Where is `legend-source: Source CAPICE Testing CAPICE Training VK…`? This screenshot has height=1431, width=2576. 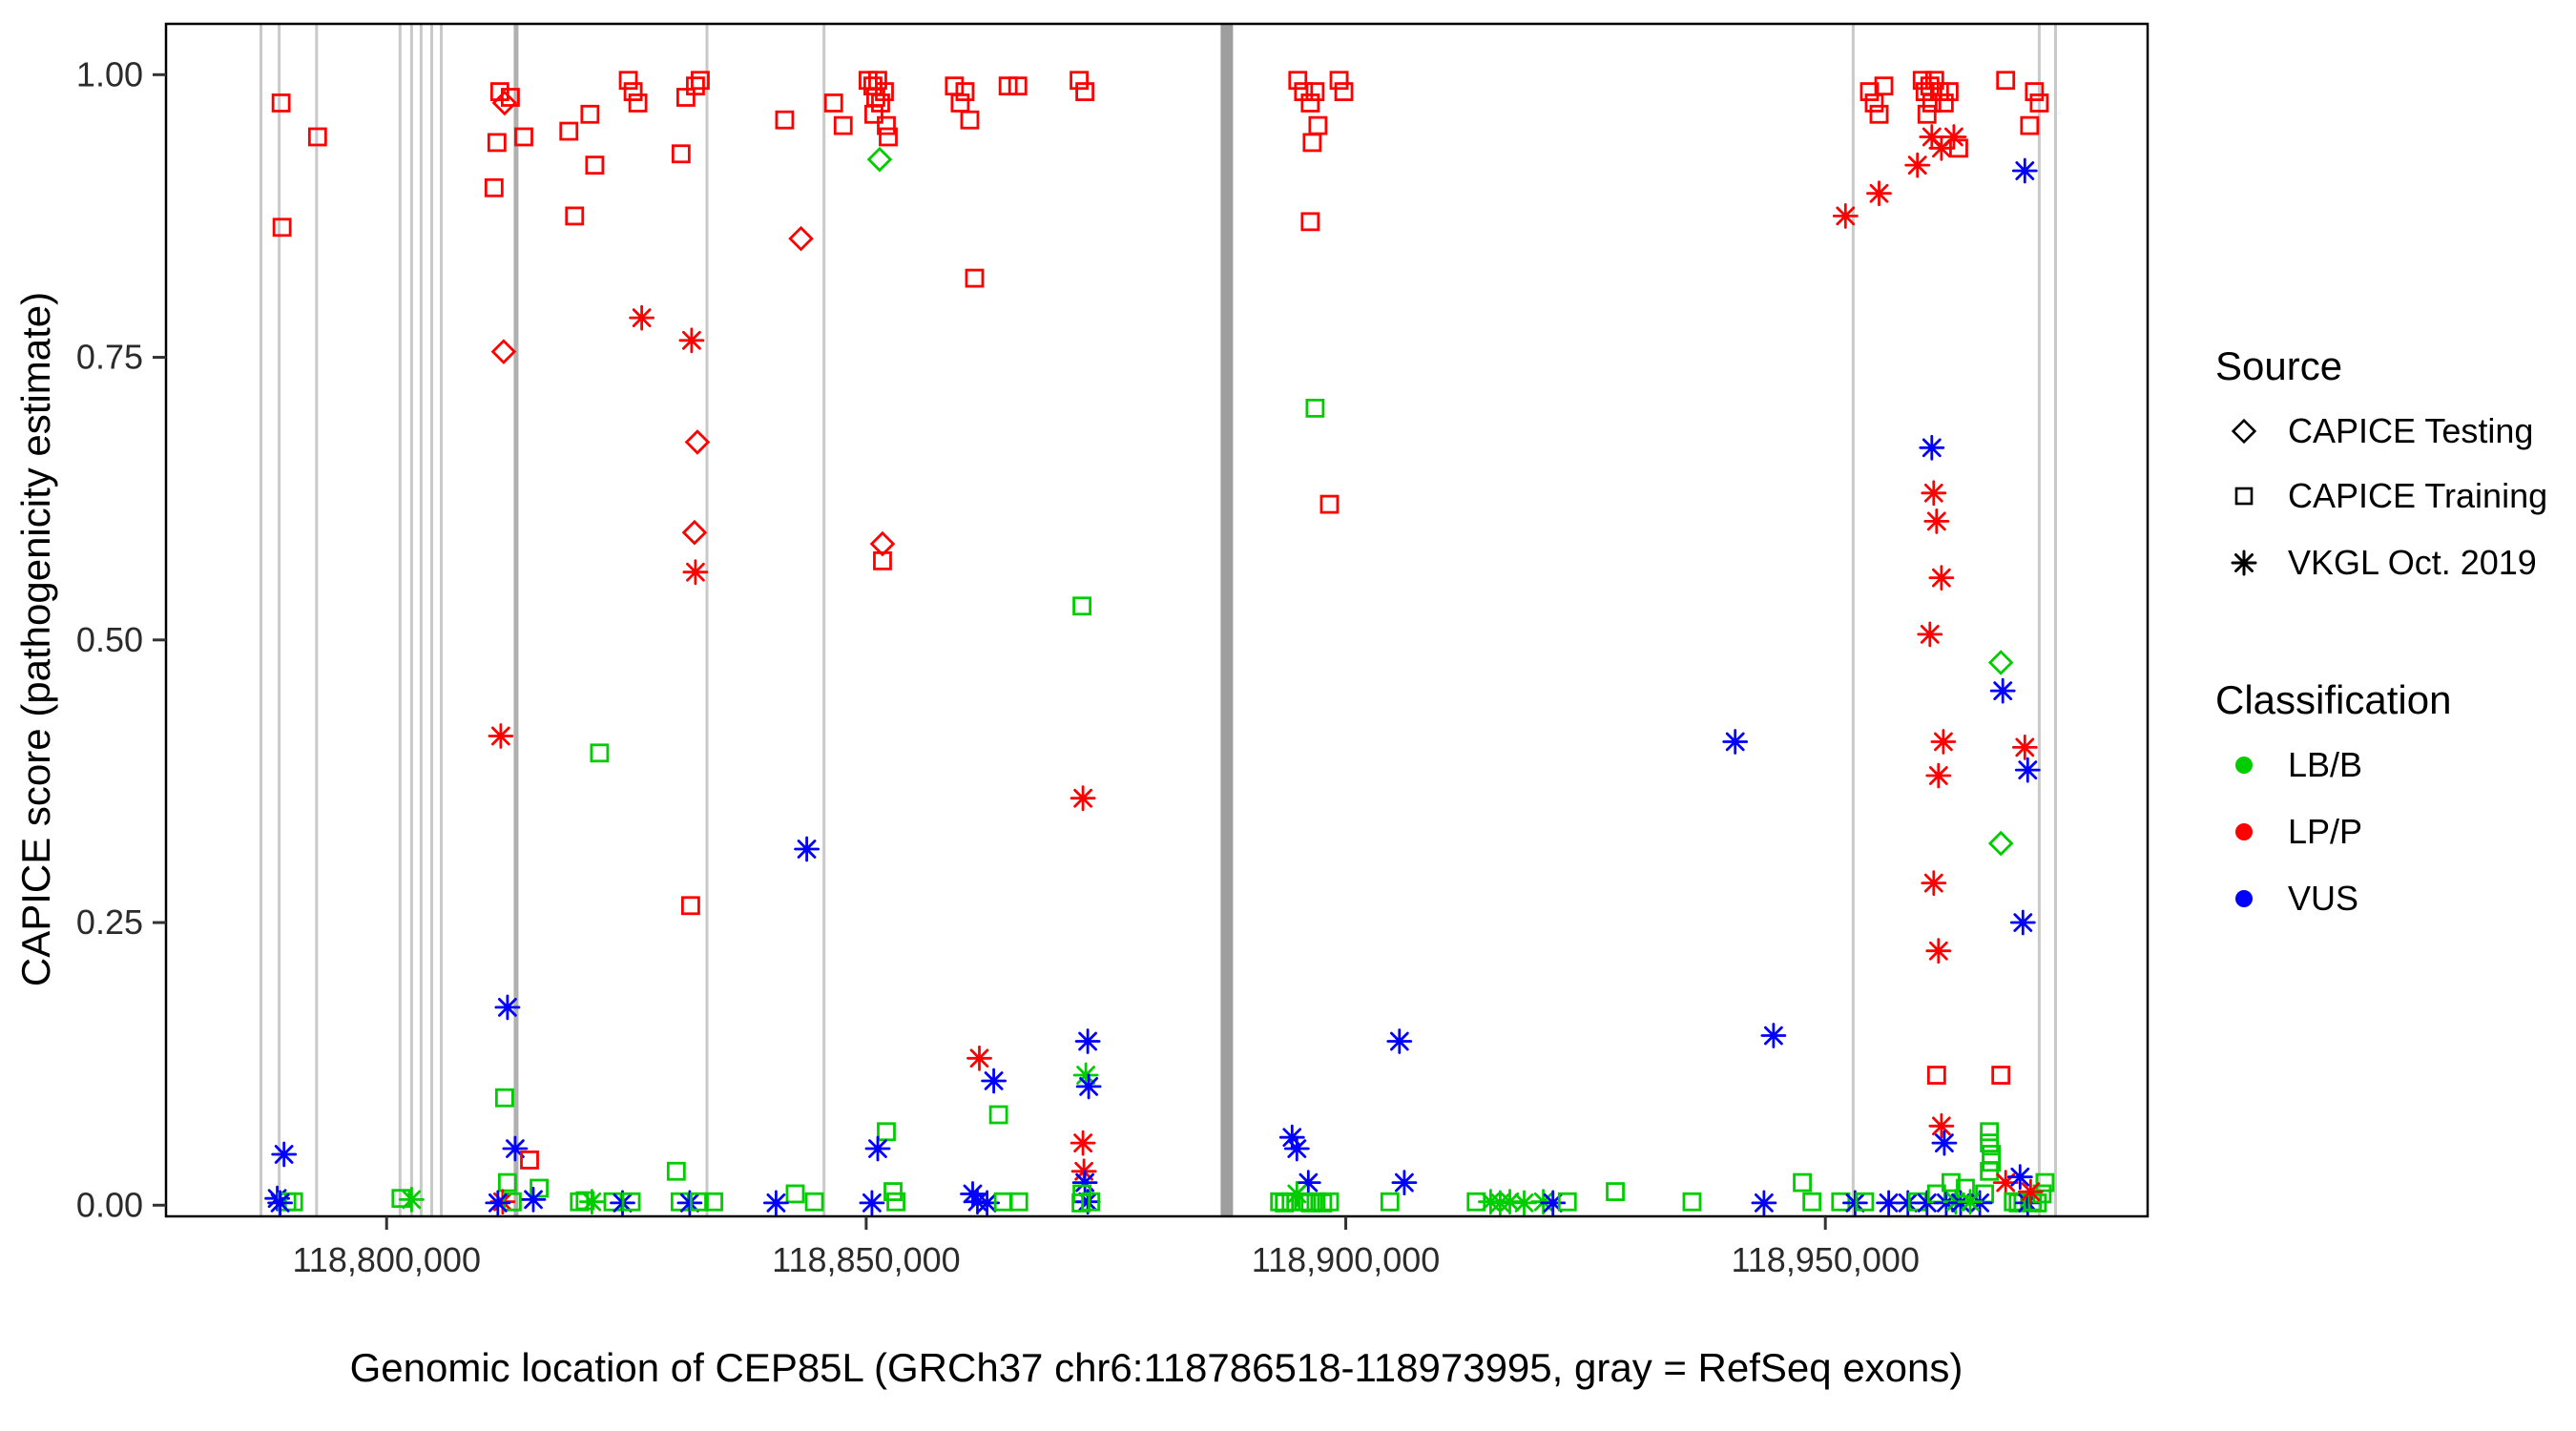 legend-source: Source CAPICE Testing CAPICE Training VK… is located at coordinates (2381, 462).